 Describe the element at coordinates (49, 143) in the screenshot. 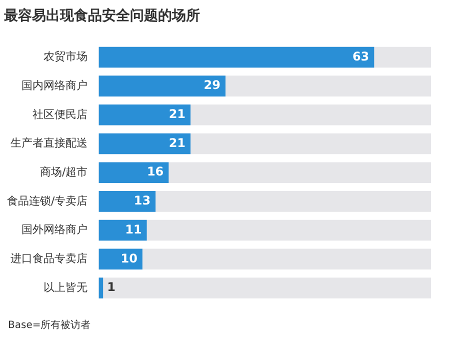

I see `y-tick-label: 生产者直接配送` at that location.